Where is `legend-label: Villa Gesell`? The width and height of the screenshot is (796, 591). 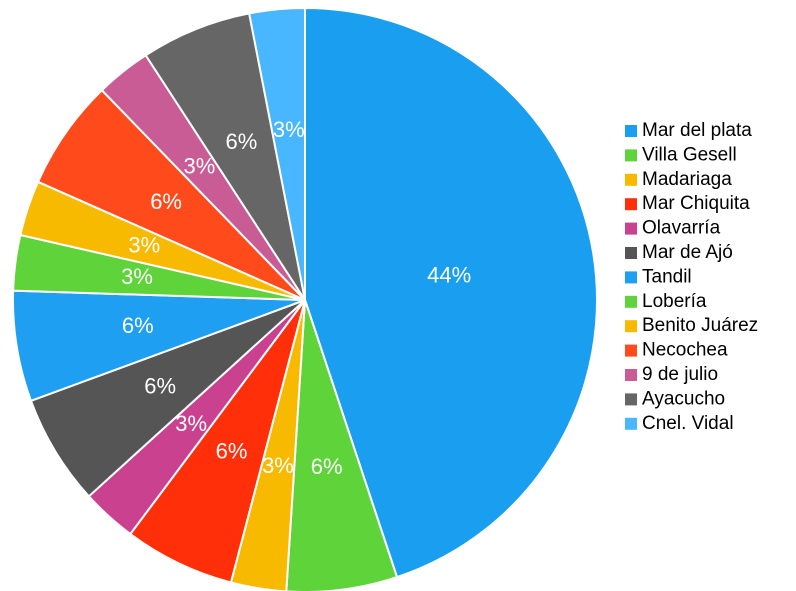
legend-label: Villa Gesell is located at coordinates (689, 154).